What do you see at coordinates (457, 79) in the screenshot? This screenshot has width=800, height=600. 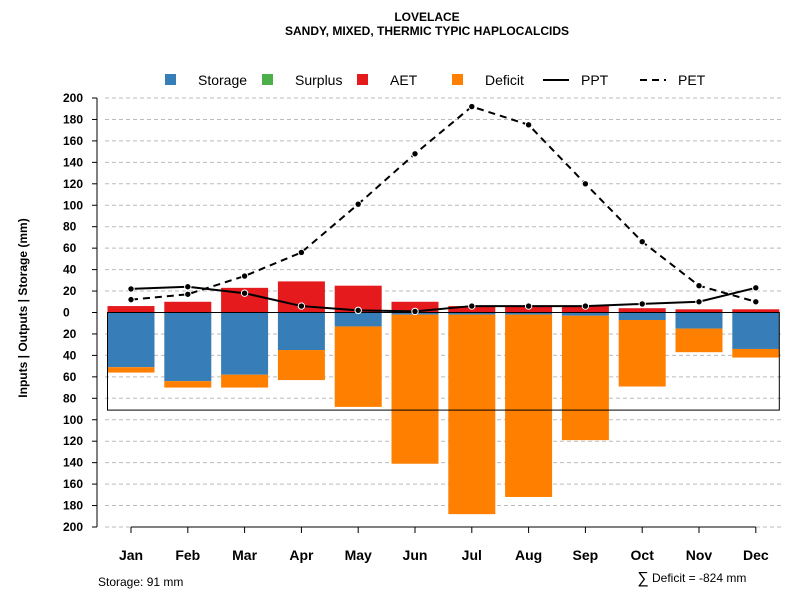 I see `legend-swatch-deficit` at bounding box center [457, 79].